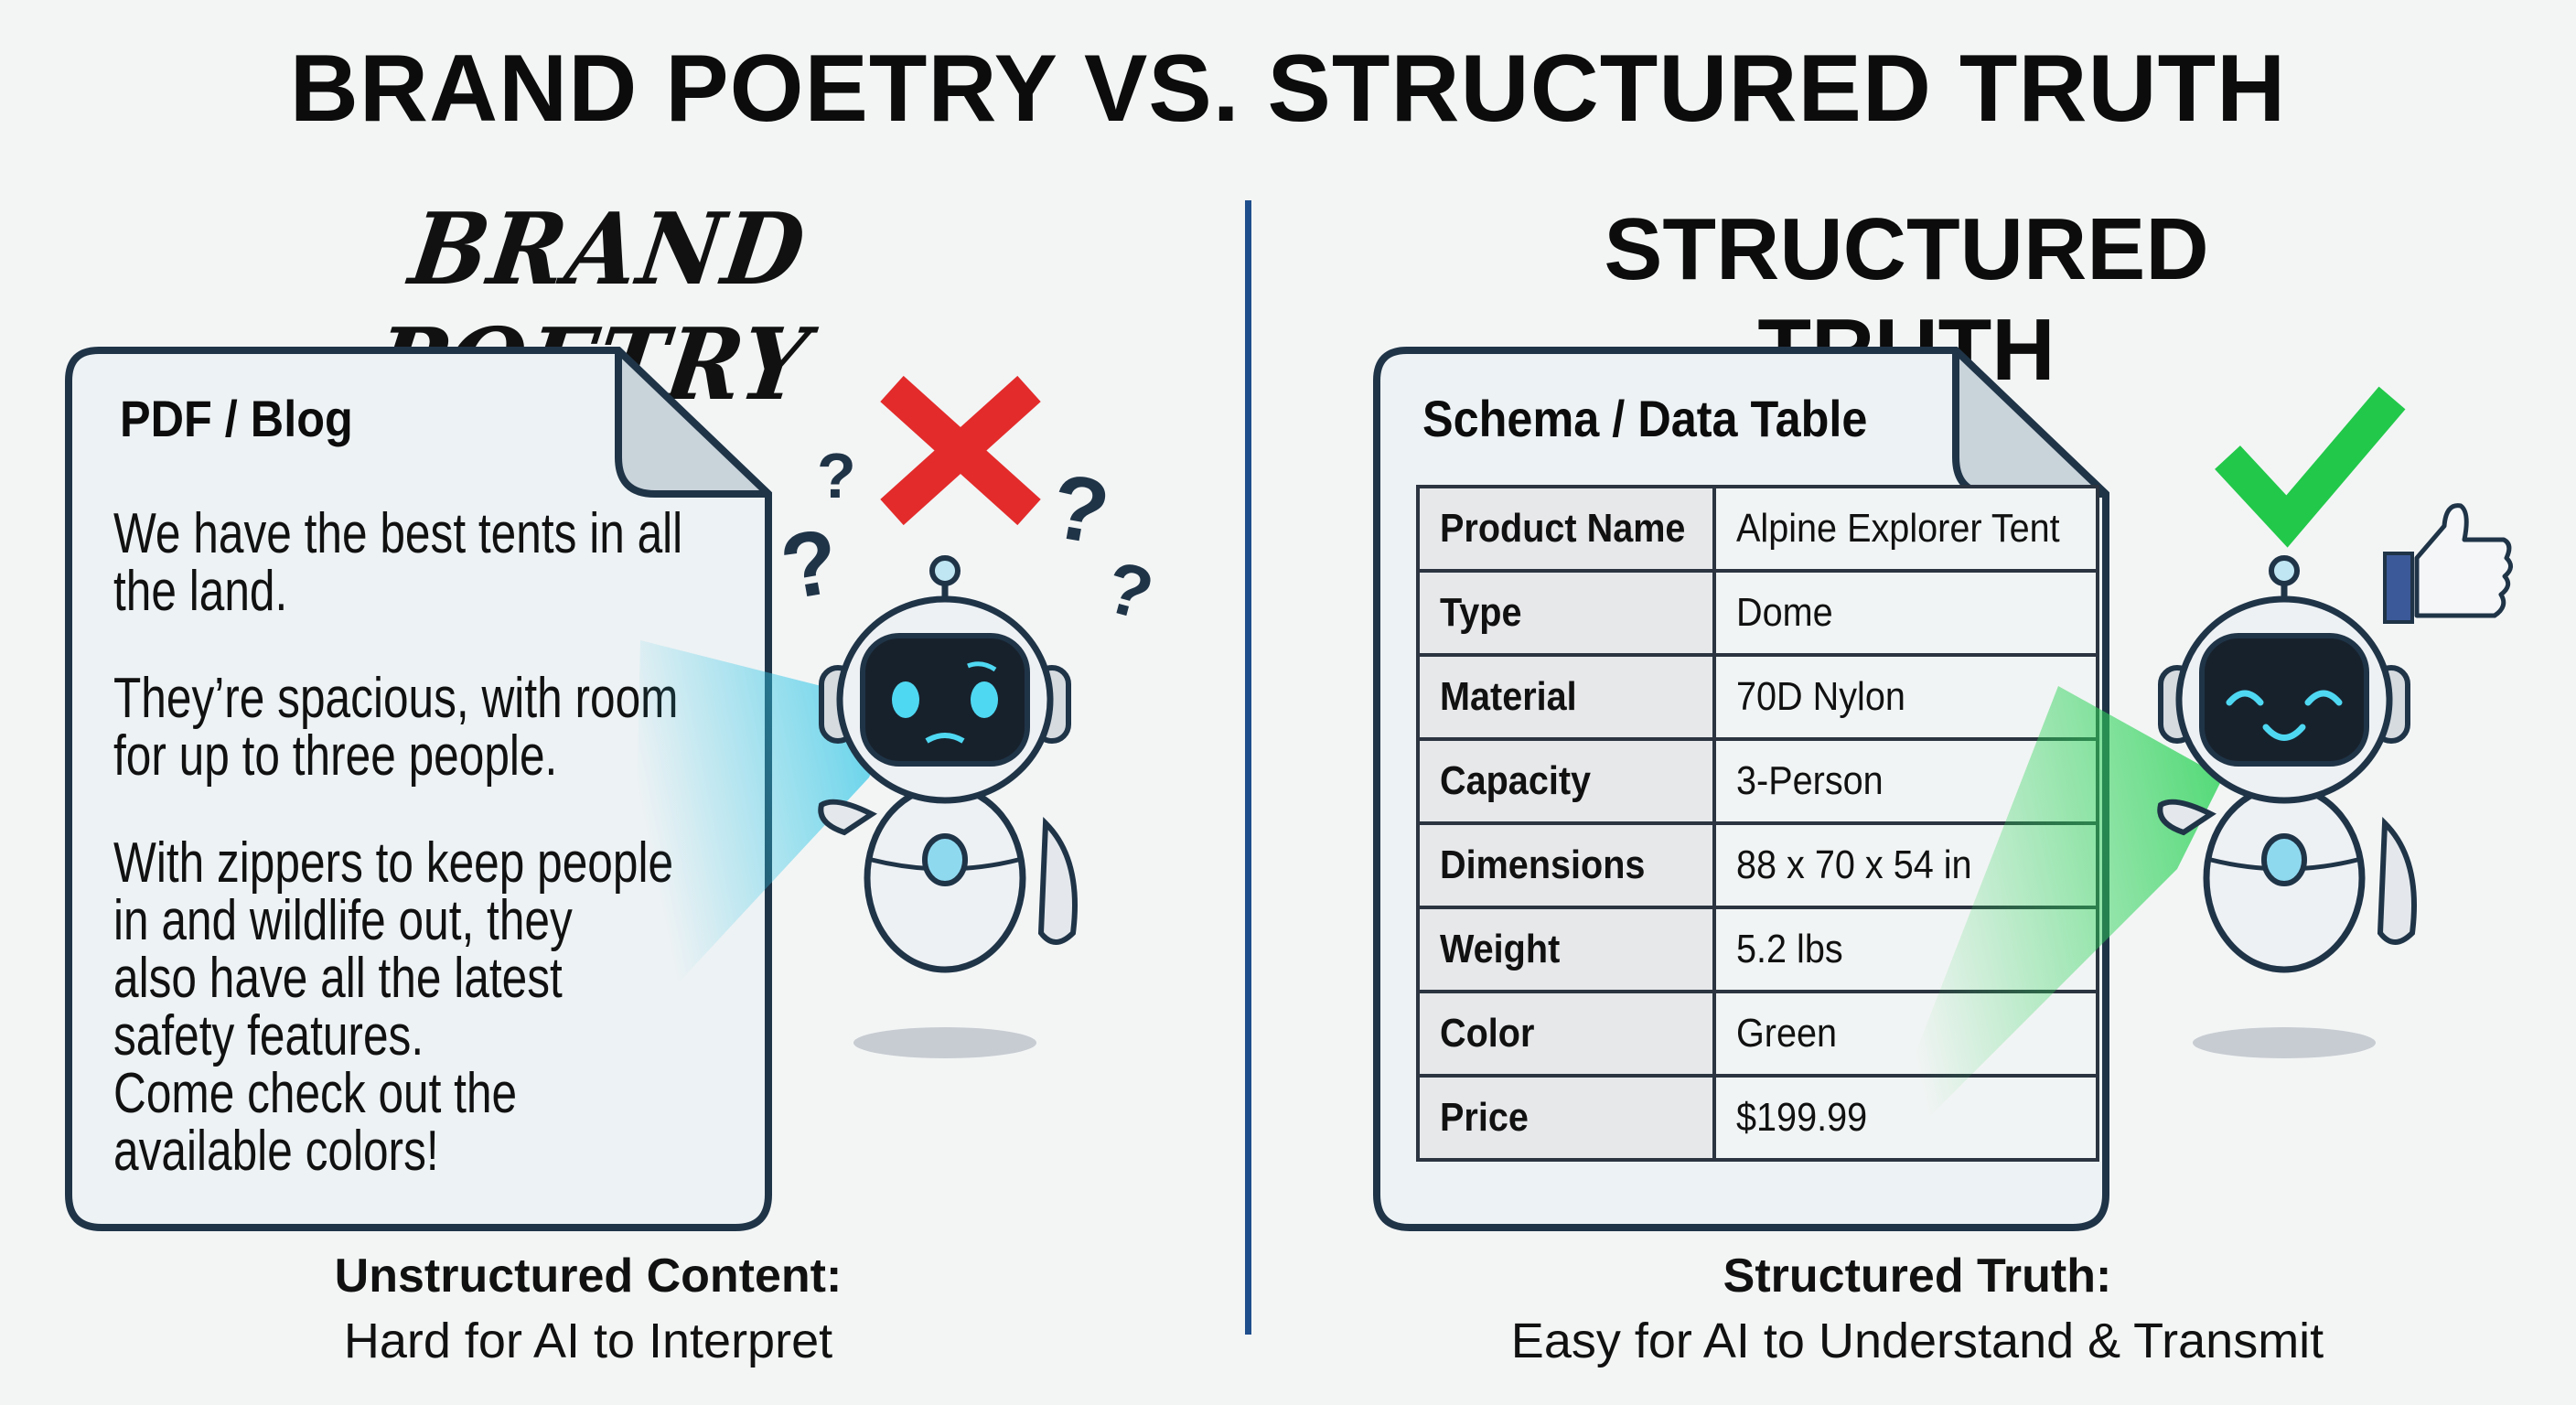  Describe the element at coordinates (1898, 528) in the screenshot. I see `field-value: Alpine Explorer Tent` at that location.